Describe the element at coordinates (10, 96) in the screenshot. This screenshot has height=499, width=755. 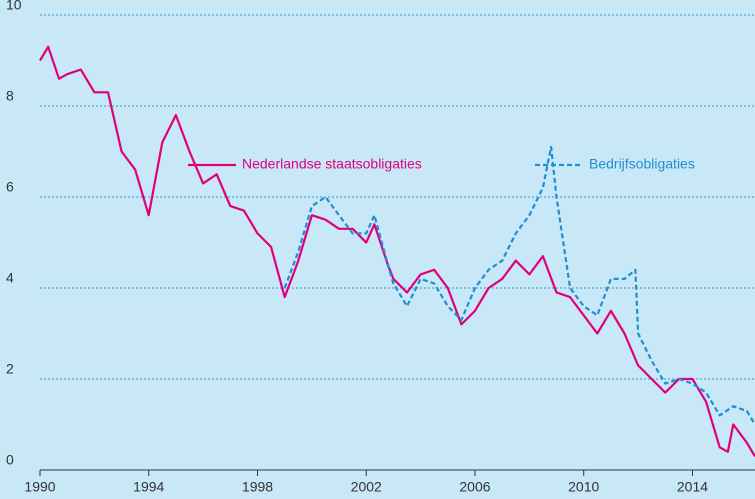
I see `y-tick-label: 8` at that location.